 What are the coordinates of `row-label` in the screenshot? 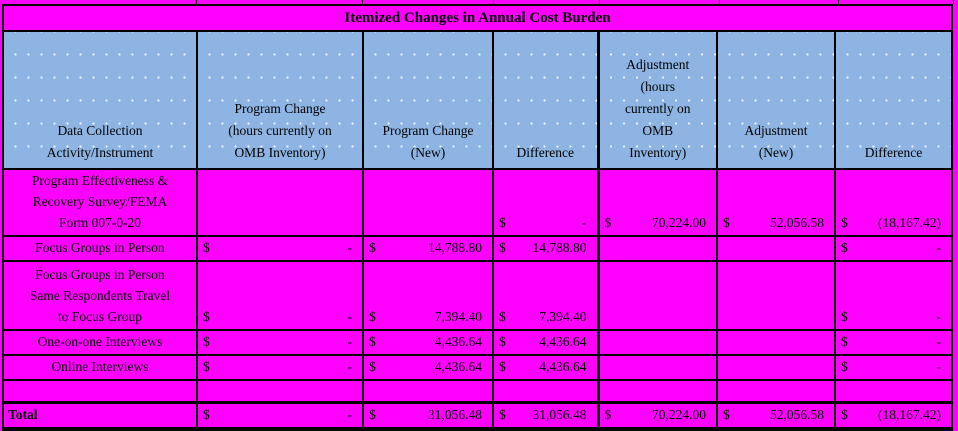 It's located at (100, 391).